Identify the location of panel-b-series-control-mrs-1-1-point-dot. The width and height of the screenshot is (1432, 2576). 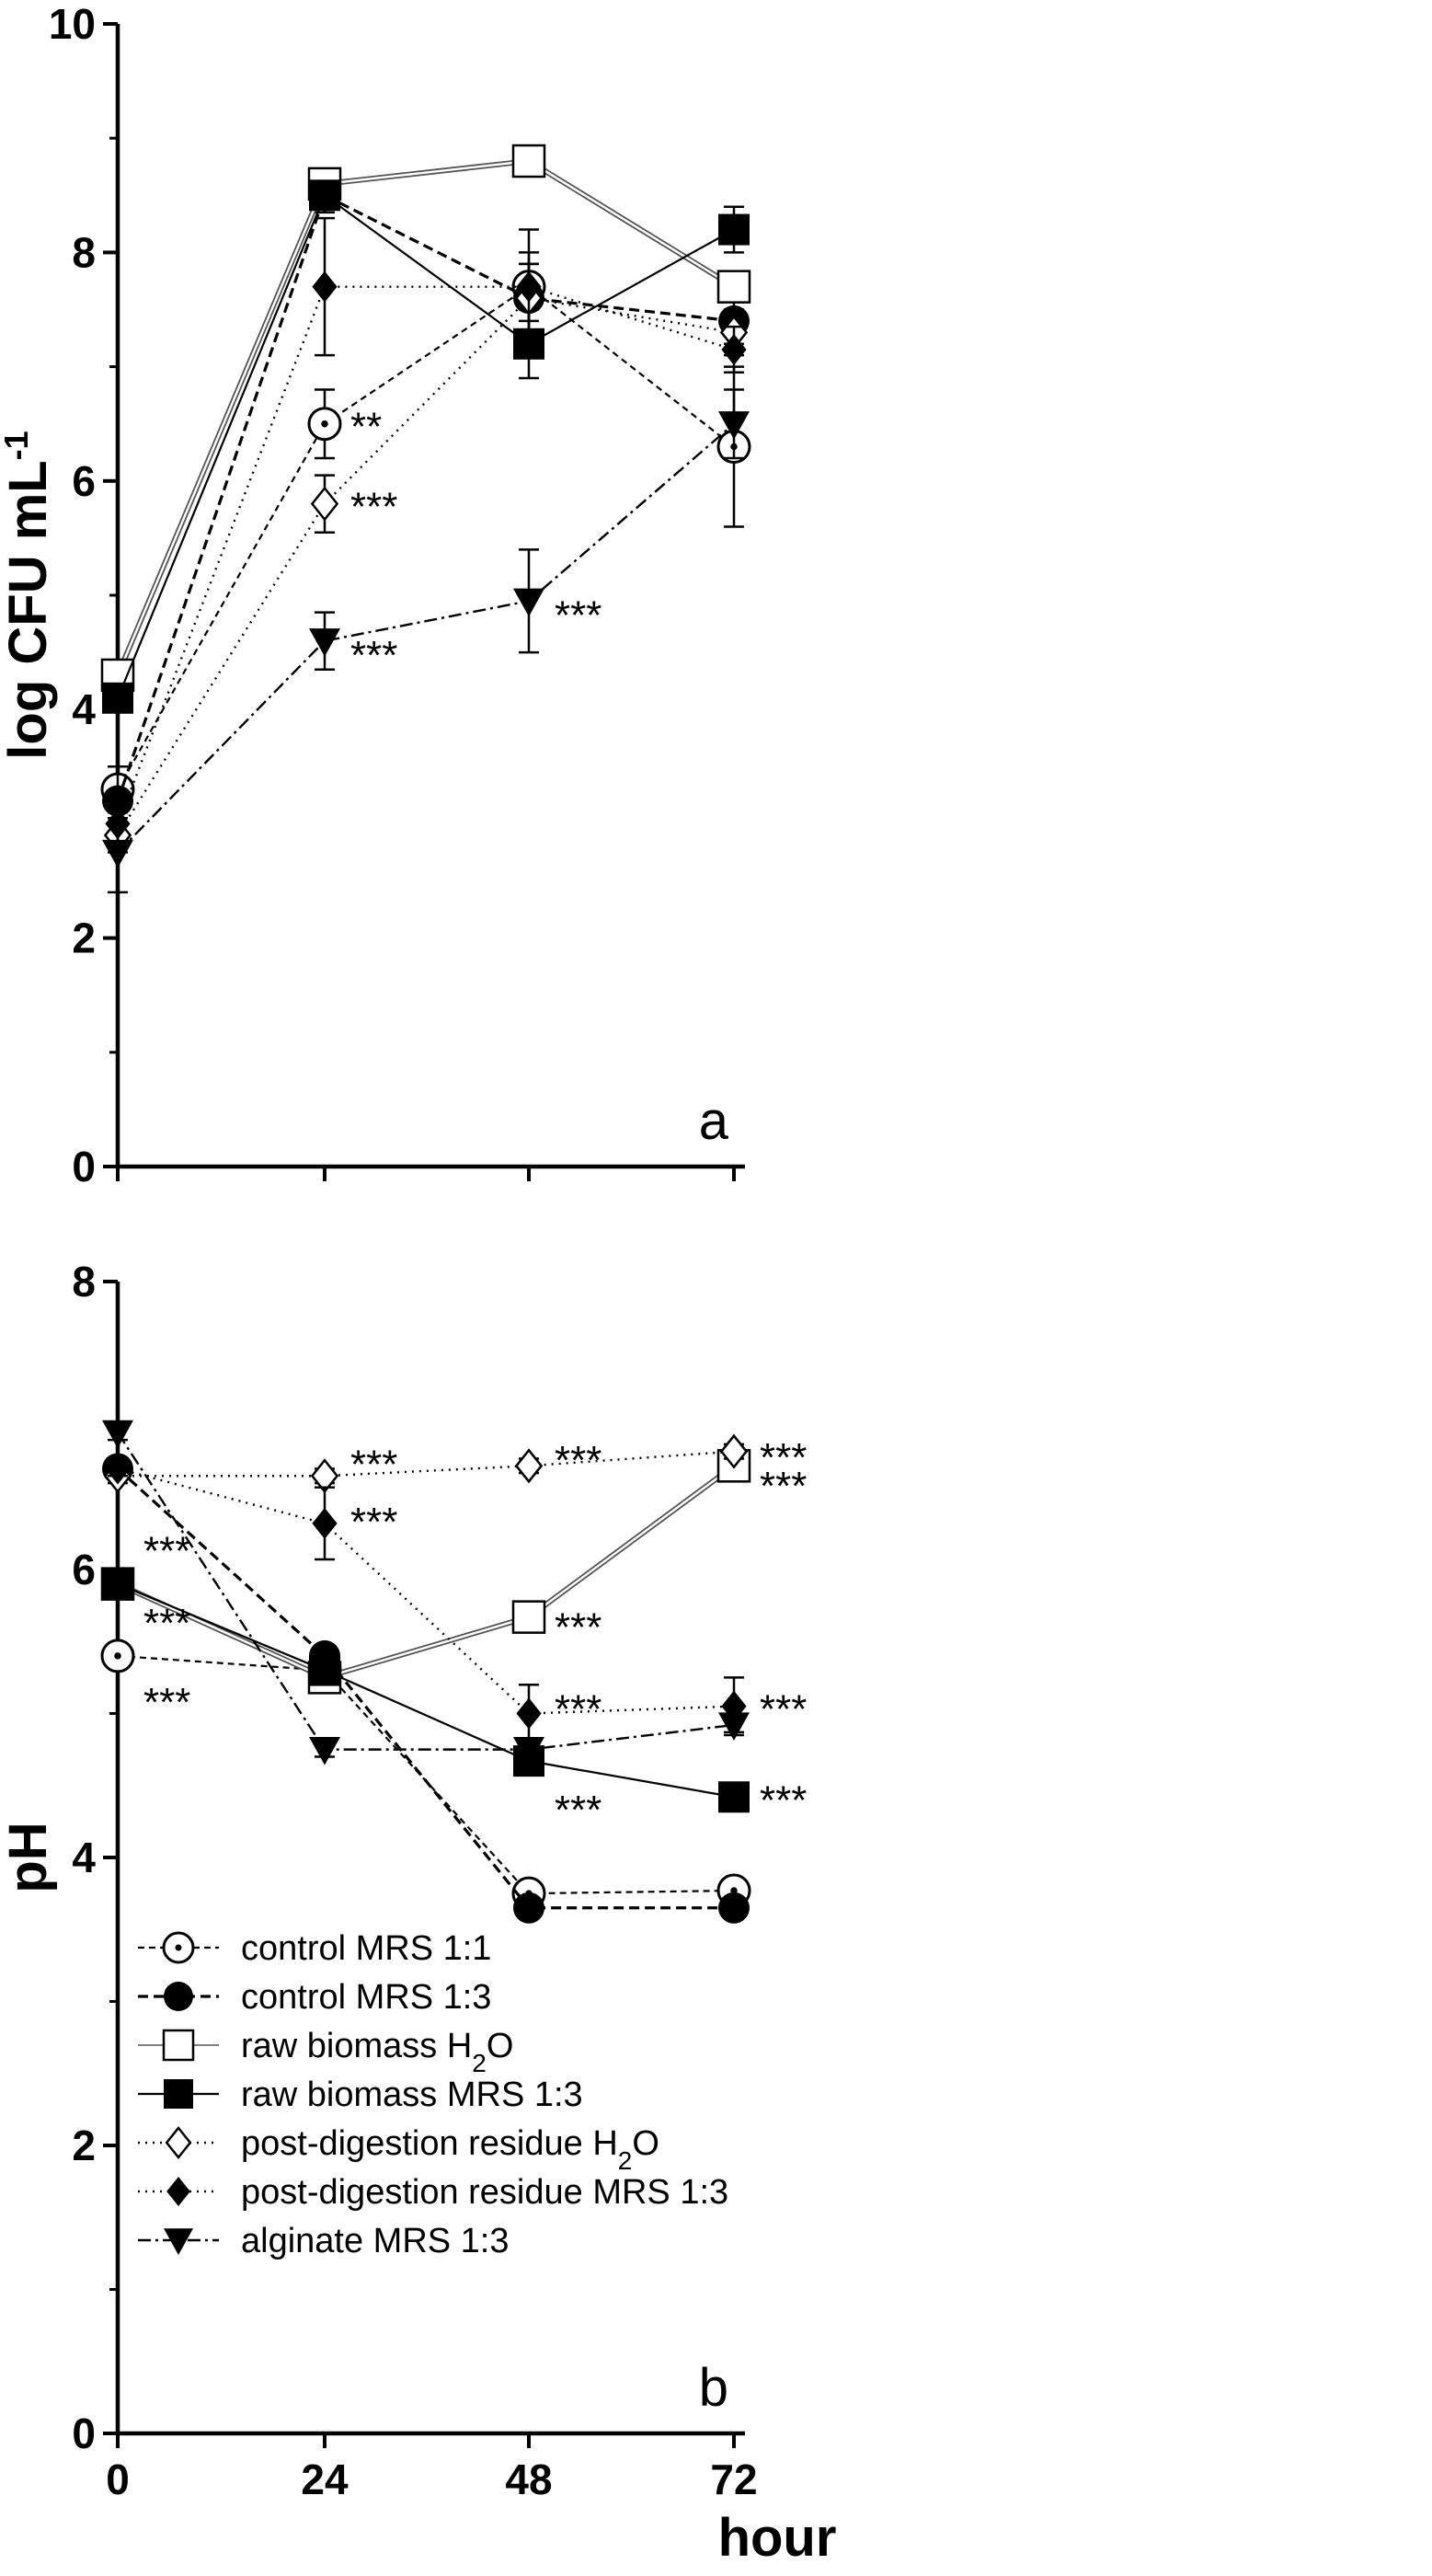
(734, 1890).